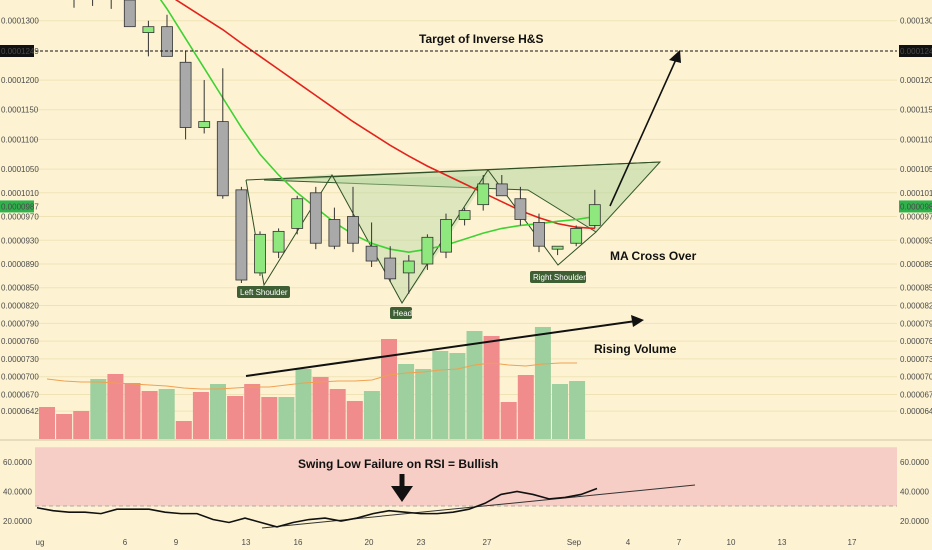 The image size is (932, 550). Describe the element at coordinates (782, 542) in the screenshot. I see `time-tick-label: 13` at that location.